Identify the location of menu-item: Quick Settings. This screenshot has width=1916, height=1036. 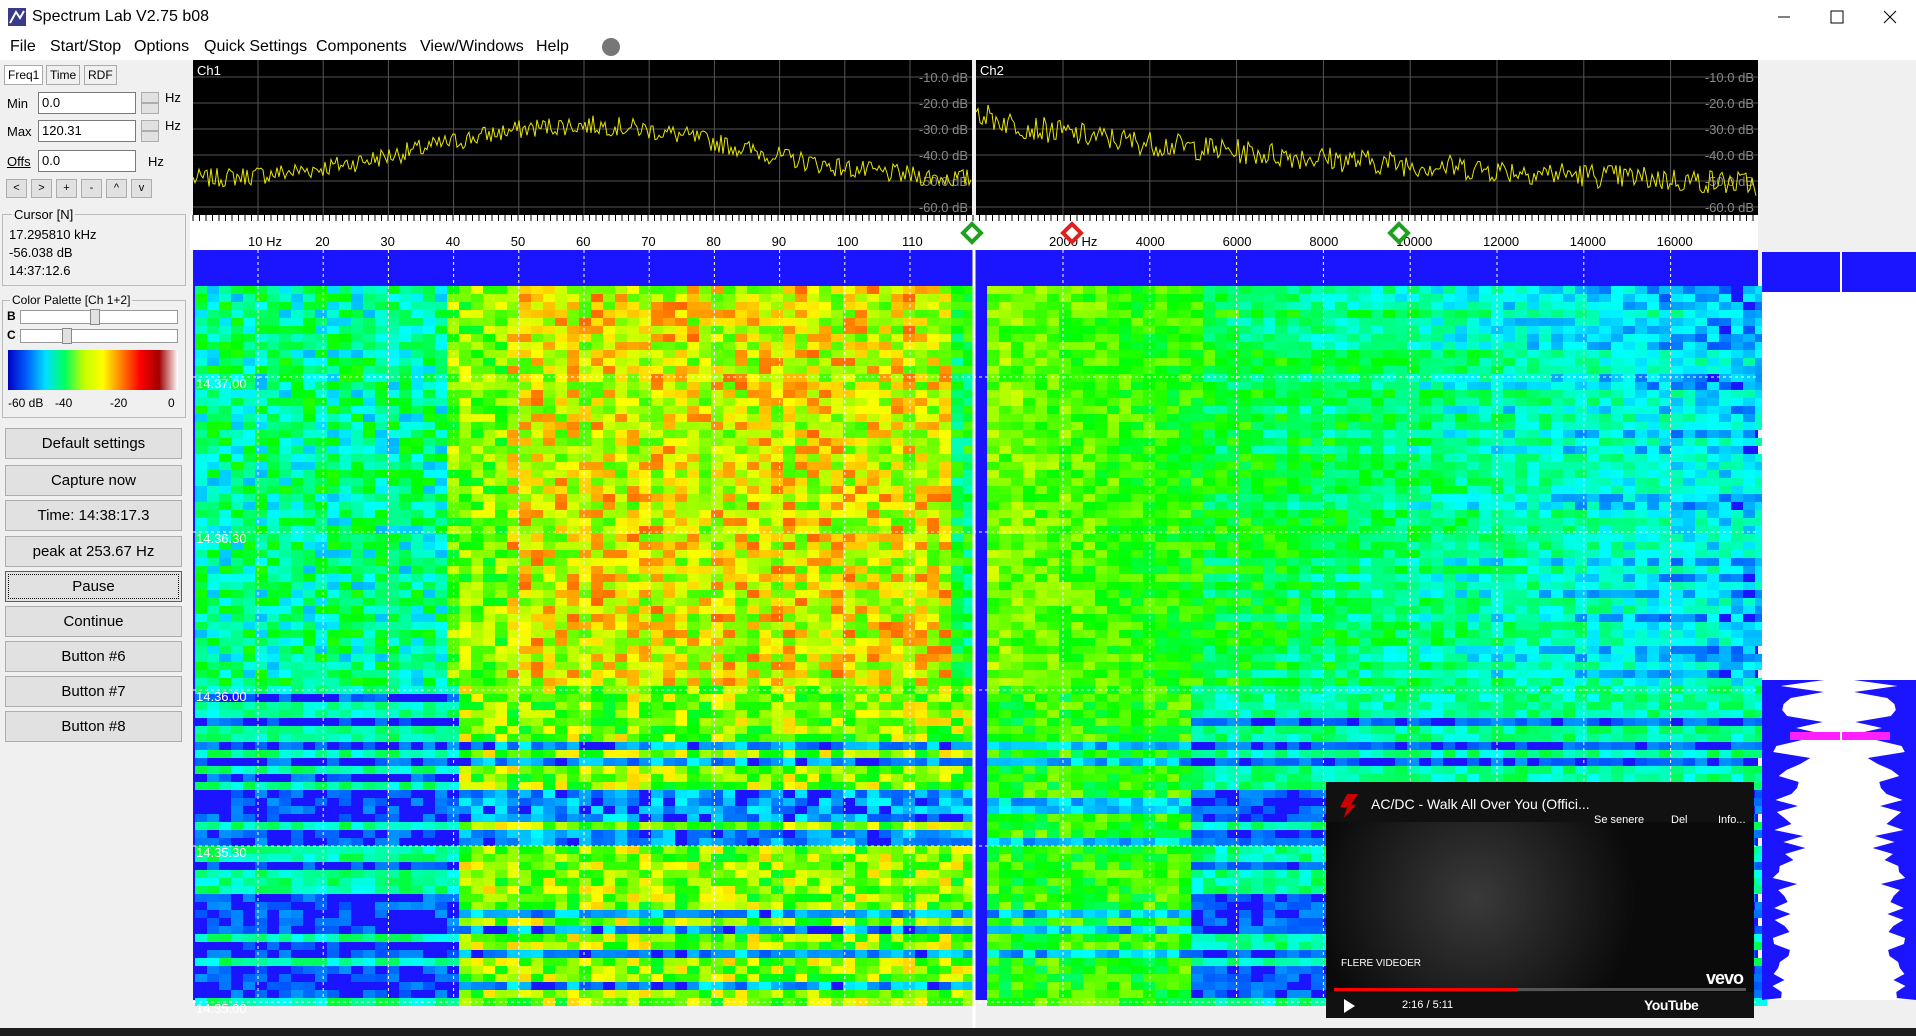
(256, 46).